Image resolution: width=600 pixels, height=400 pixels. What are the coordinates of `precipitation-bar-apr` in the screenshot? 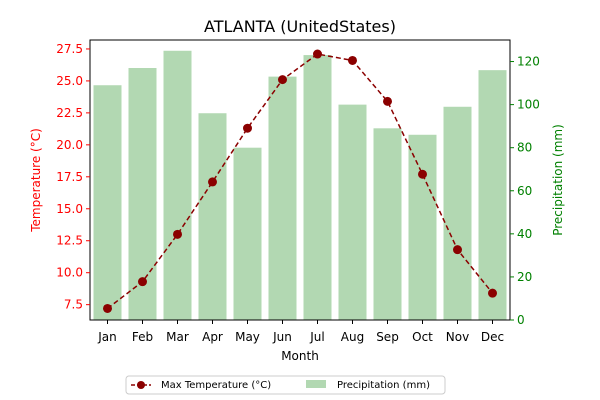 It's located at (212, 216).